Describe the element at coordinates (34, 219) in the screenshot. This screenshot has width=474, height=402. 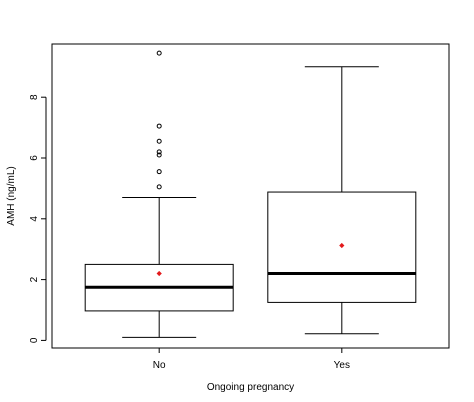
I see `y-tick-label: 4` at that location.